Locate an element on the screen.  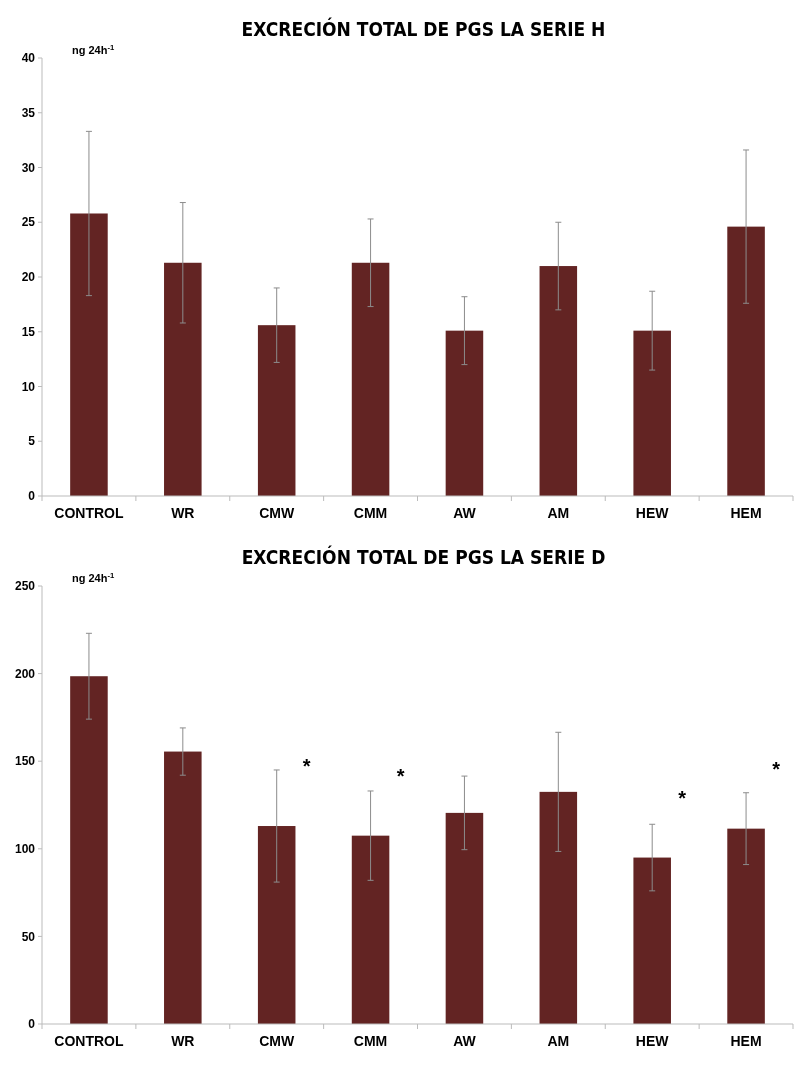
y-tick-label: 20 is located at coordinates (28, 277).